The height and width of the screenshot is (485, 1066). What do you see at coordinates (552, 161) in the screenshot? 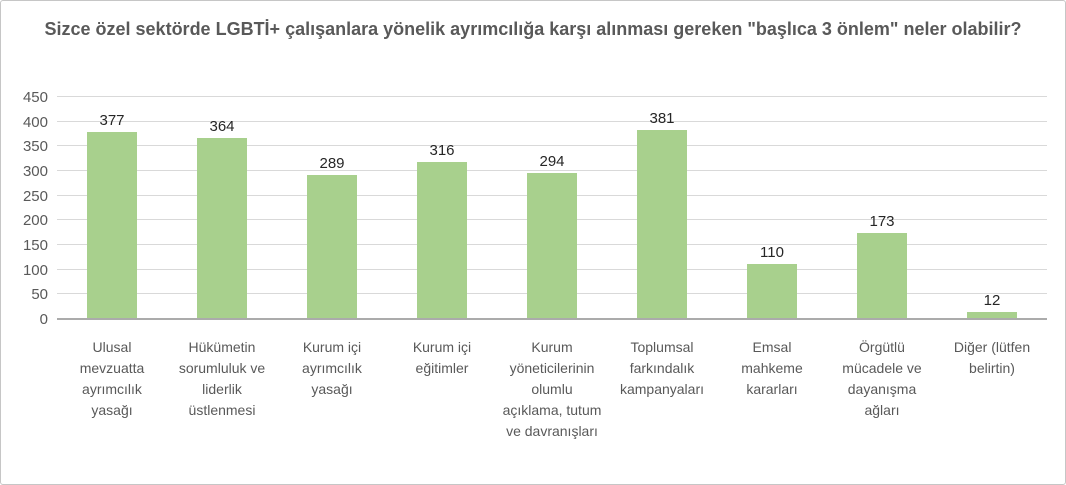
I see `bar-value-label: 294` at bounding box center [552, 161].